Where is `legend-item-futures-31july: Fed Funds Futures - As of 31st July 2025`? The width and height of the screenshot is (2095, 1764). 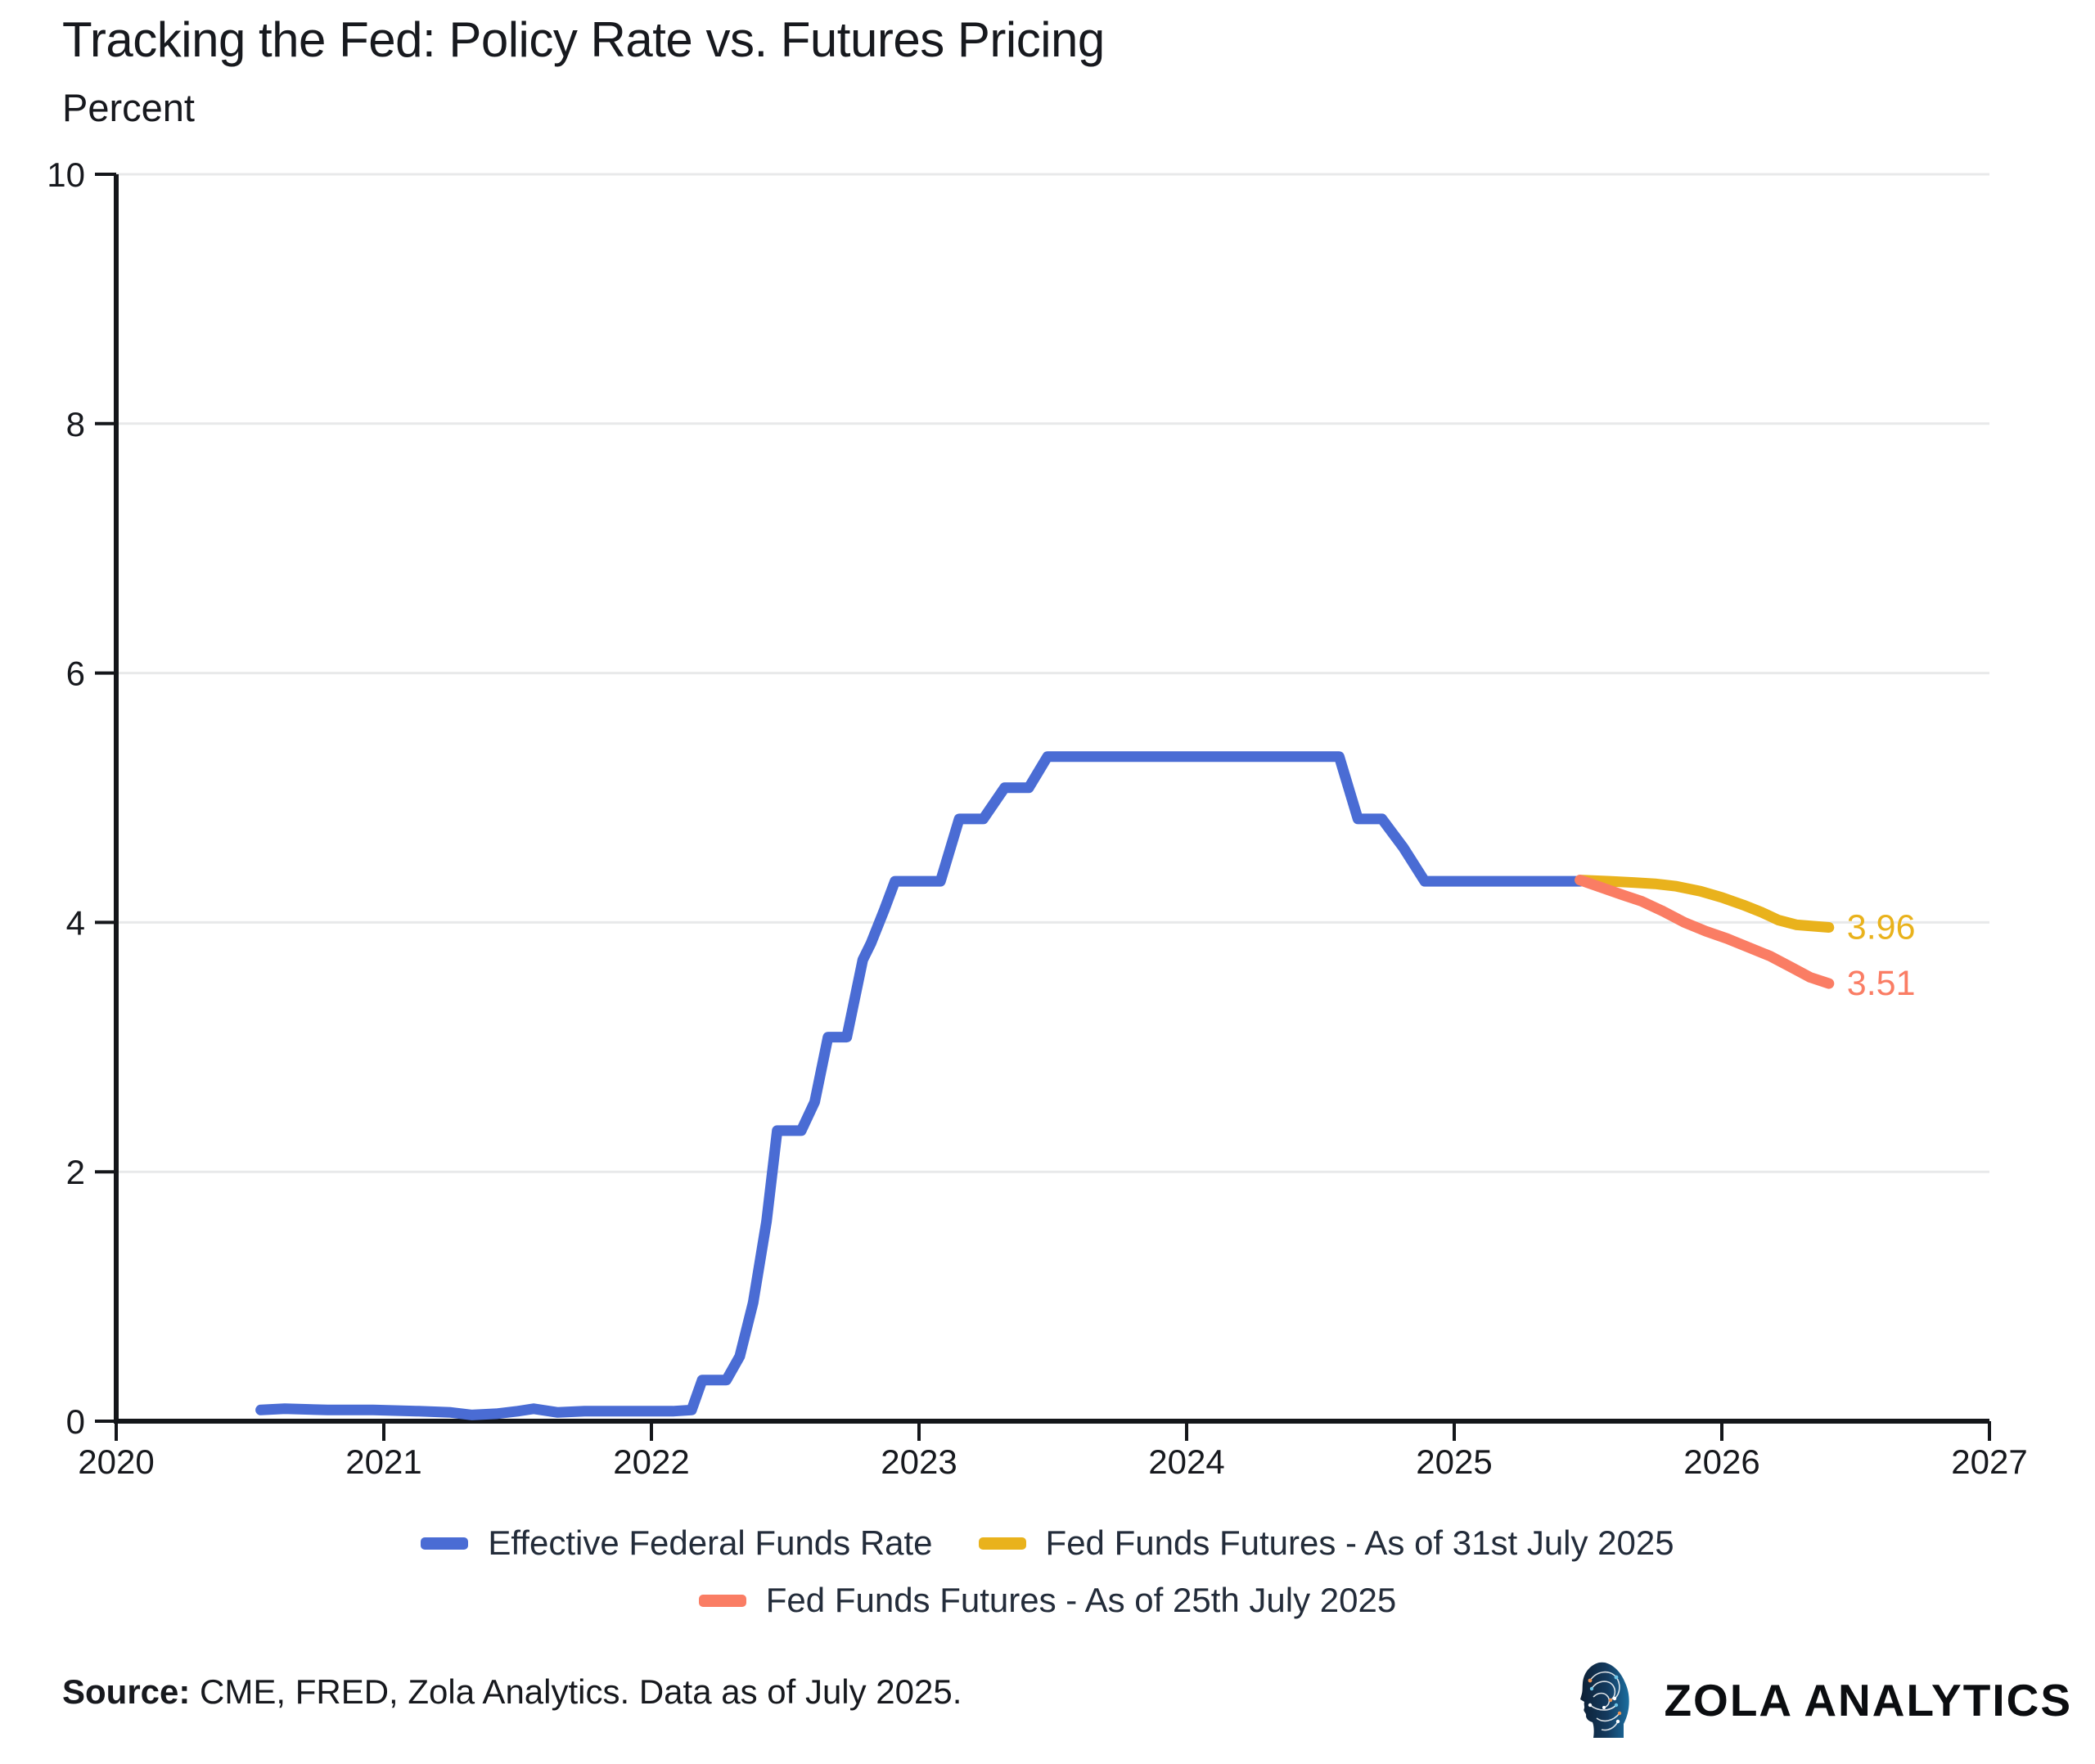 legend-item-futures-31july: Fed Funds Futures - As of 31st July 2025 is located at coordinates (1326, 1543).